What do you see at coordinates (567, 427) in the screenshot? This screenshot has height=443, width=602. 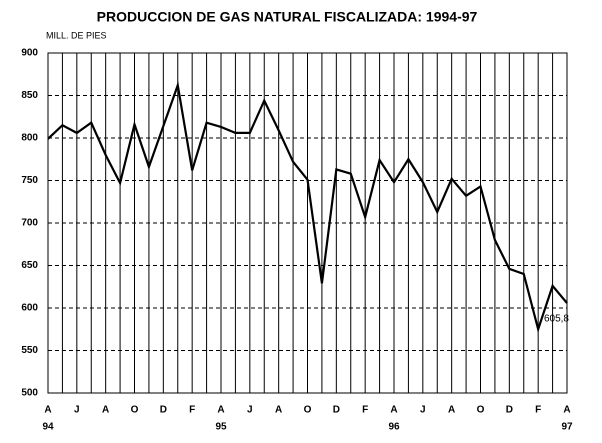 I see `year-label: 97` at bounding box center [567, 427].